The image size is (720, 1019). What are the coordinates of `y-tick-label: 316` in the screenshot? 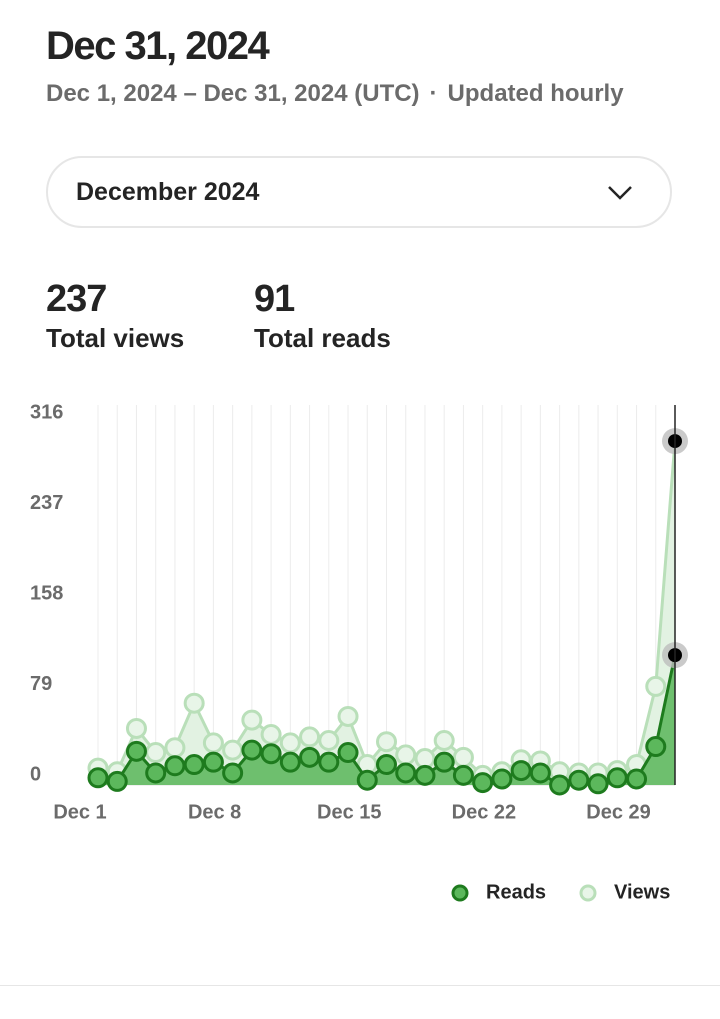 It's located at (46, 412).